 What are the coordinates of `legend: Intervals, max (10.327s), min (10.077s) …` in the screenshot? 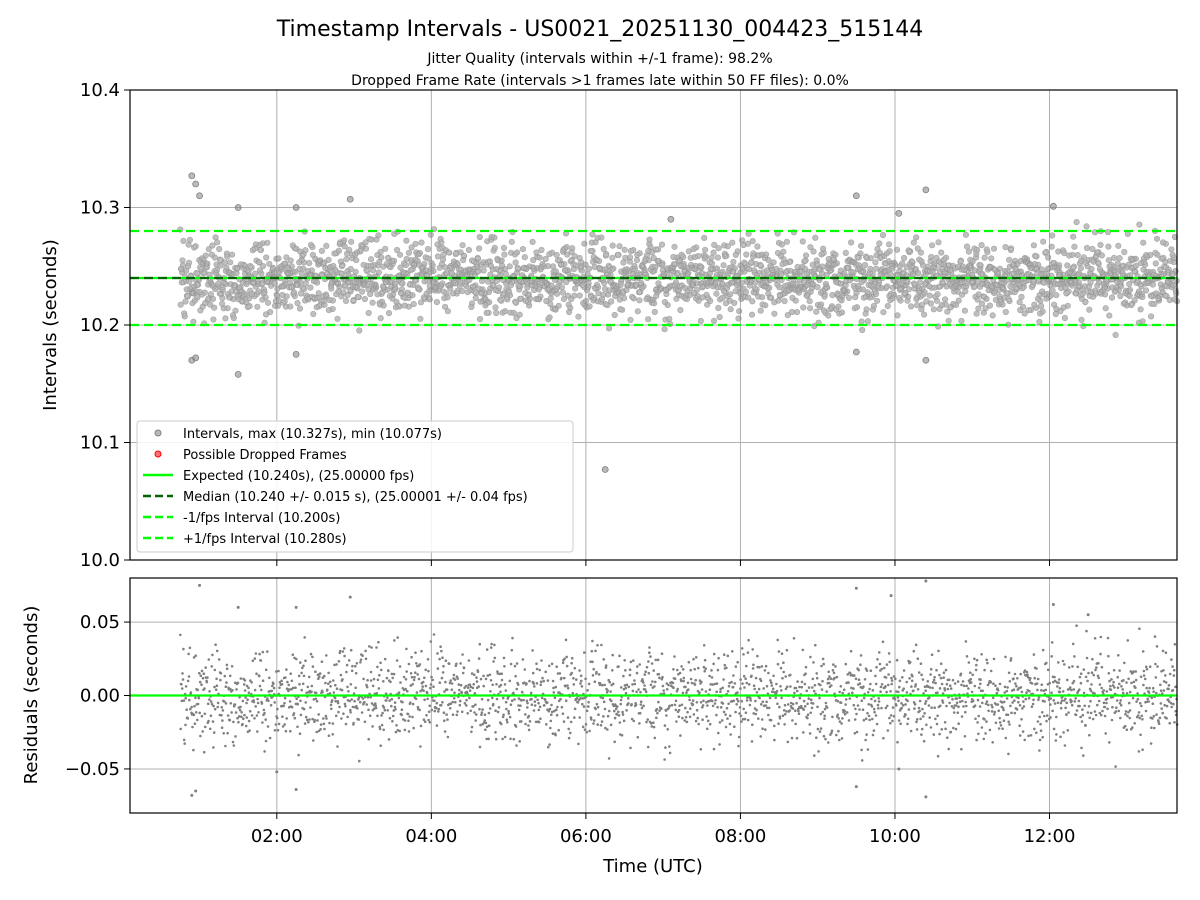 It's located at (355, 486).